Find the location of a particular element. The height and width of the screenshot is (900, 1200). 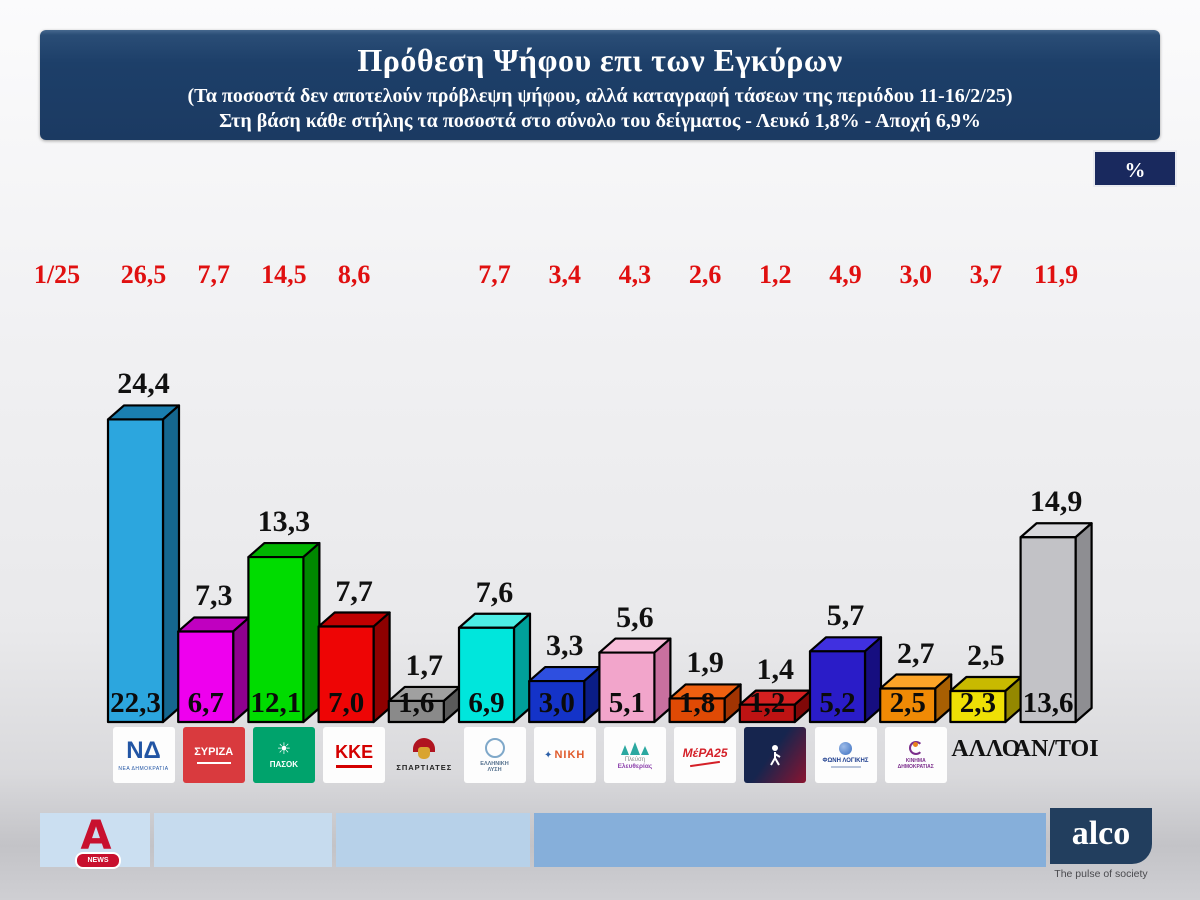

party-logo: ΚΙΝΗΜΑ ΔΗΜΟΚΡΑΤΙΑΣ is located at coordinates (915, 755).